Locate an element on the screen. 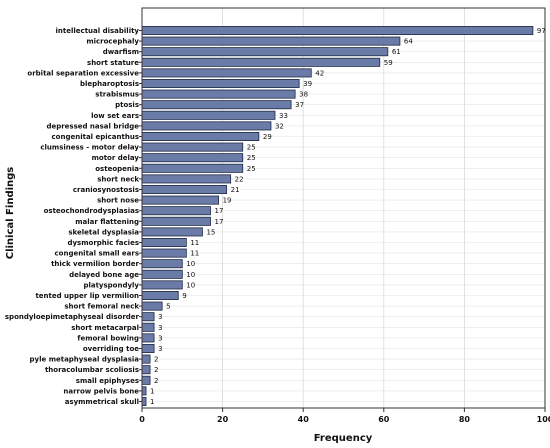 The height and width of the screenshot is (448, 550). y-tick-label: clumsiness - motor delay is located at coordinates (89, 148).